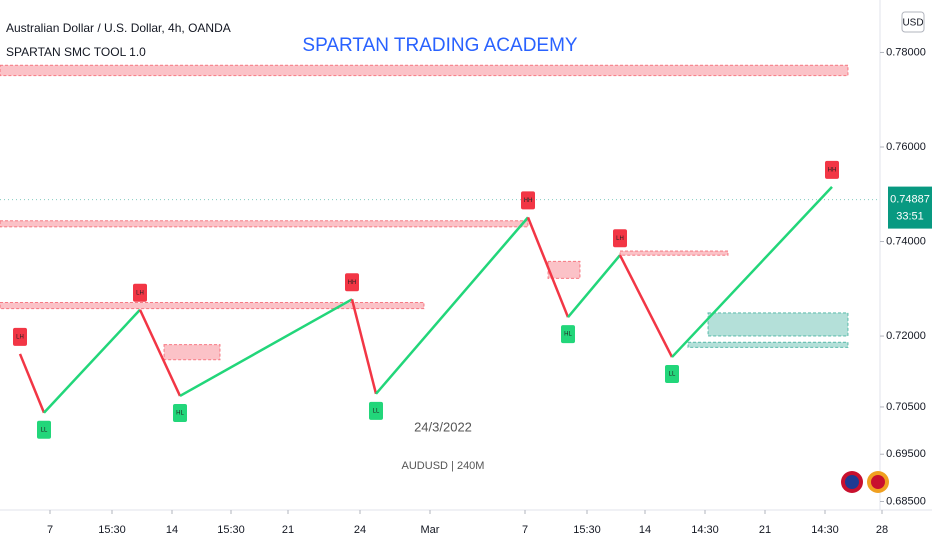 The image size is (932, 550). I want to click on y-tick-label: 0.74000, so click(906, 241).